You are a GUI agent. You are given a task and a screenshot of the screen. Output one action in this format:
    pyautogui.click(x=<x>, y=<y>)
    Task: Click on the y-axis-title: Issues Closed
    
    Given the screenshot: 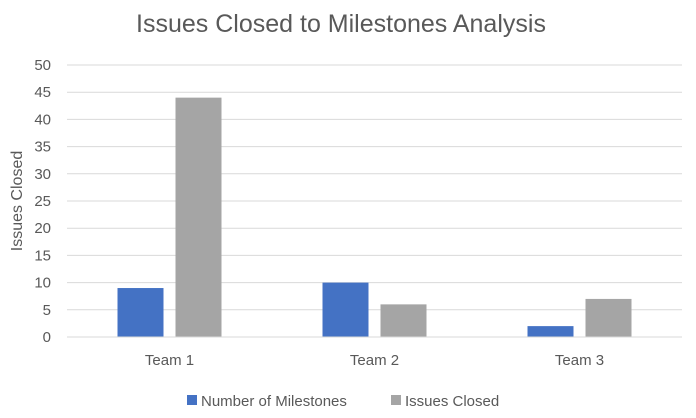 What is the action you would take?
    pyautogui.click(x=17, y=201)
    